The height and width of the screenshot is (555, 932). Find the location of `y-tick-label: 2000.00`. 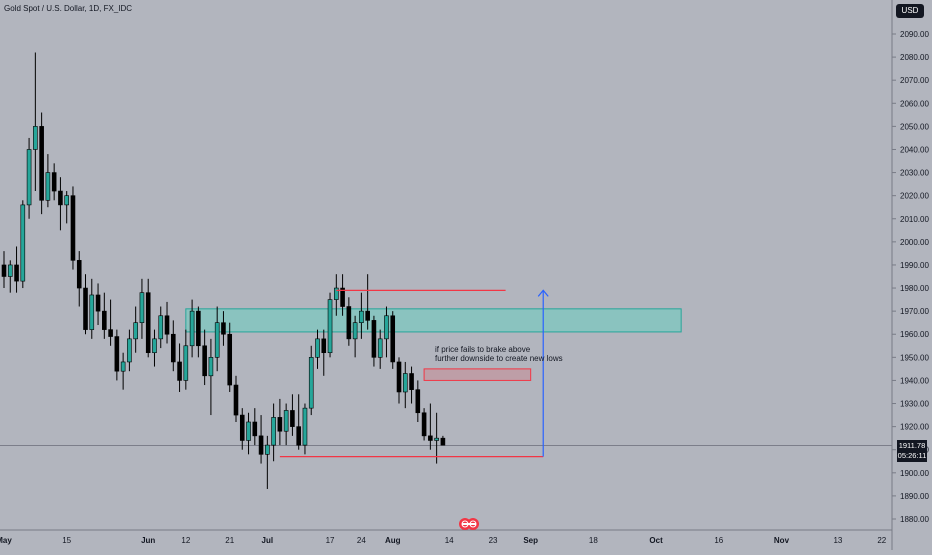

y-tick-label: 2000.00 is located at coordinates (914, 242).